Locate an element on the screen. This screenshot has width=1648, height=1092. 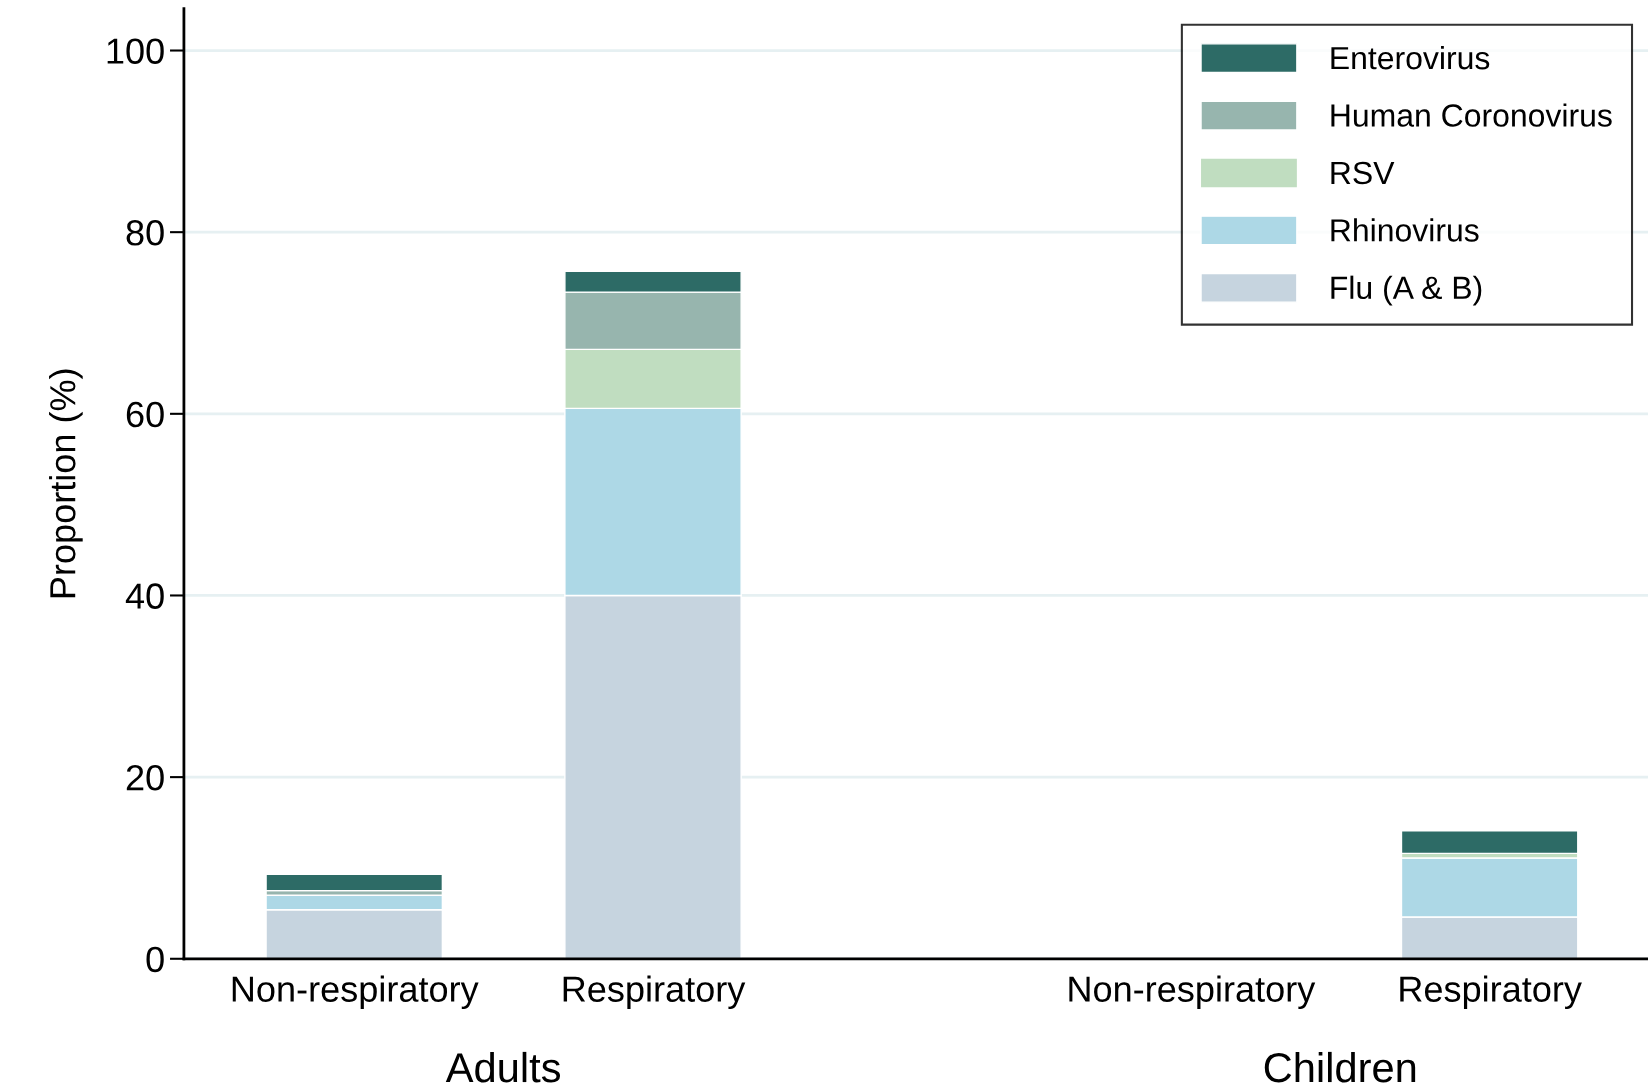
legend-label: Flu (A & B) is located at coordinates (1406, 290).